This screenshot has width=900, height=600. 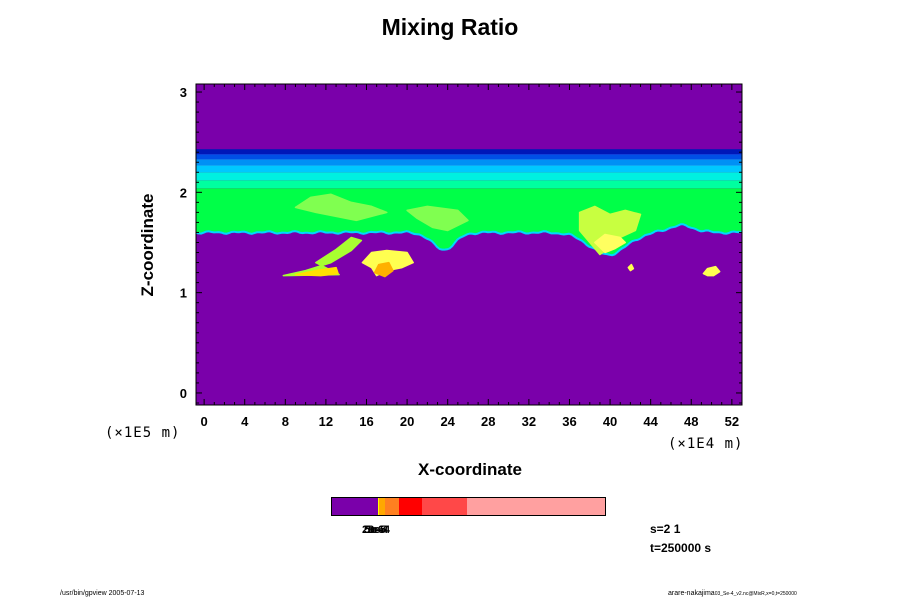 What do you see at coordinates (450, 27) in the screenshot?
I see `chart-title: Mixing Ratio` at bounding box center [450, 27].